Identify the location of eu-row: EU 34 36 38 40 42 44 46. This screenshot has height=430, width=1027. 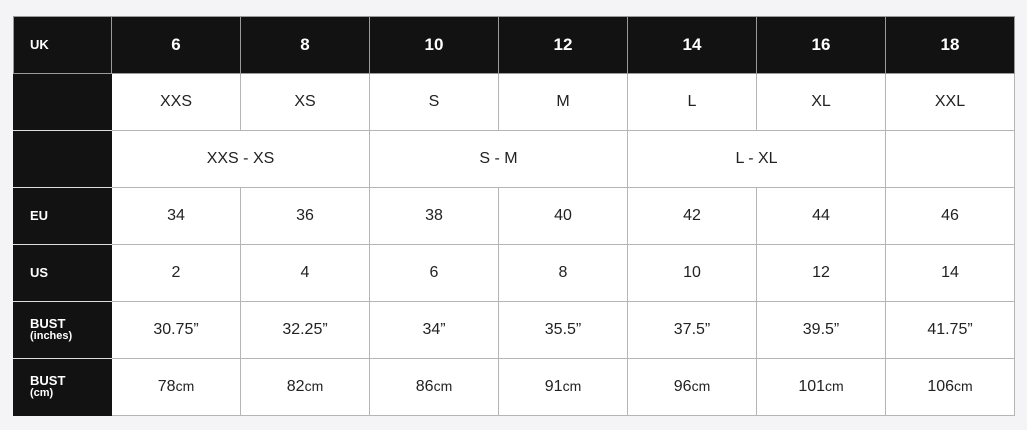
(514, 216).